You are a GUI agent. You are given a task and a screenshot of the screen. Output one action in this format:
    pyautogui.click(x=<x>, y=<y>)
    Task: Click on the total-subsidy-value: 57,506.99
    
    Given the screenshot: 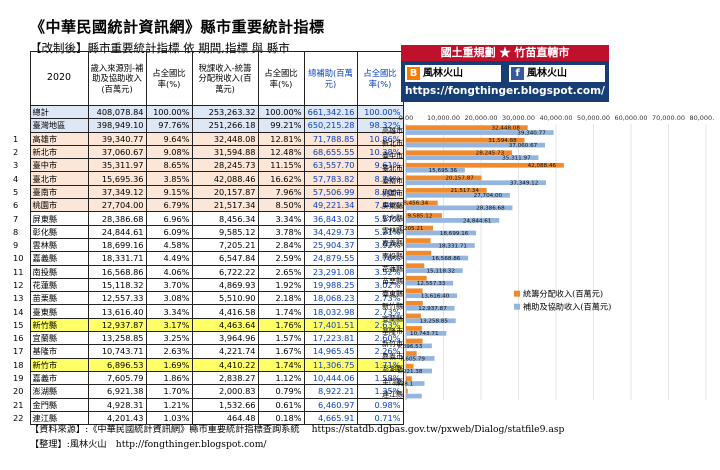 What is the action you would take?
    pyautogui.click(x=330, y=192)
    